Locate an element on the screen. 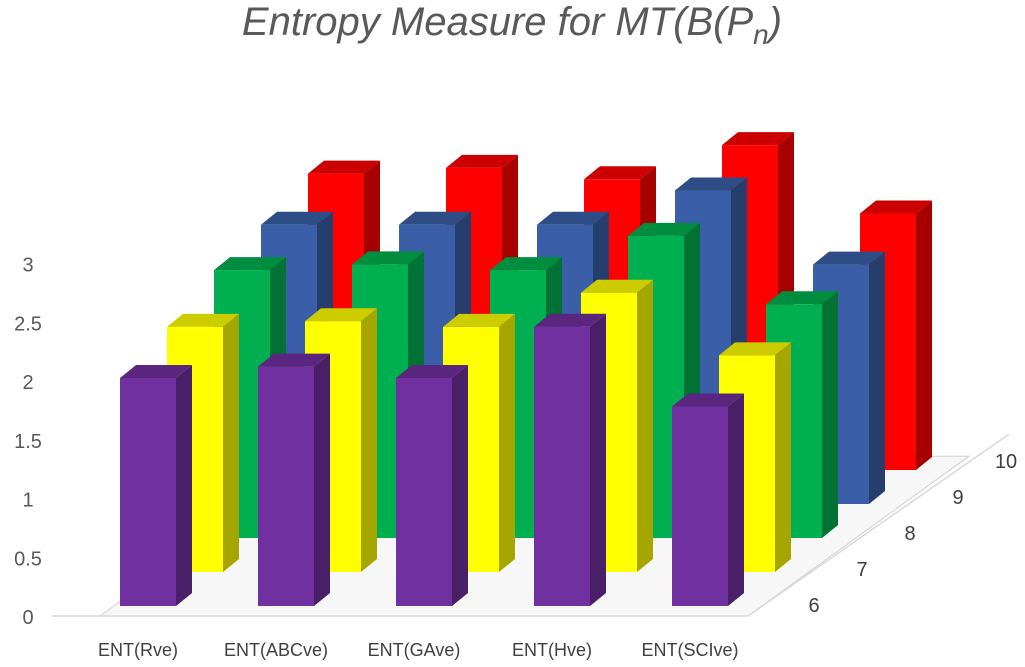  series-depth-label: 8 is located at coordinates (909, 534).